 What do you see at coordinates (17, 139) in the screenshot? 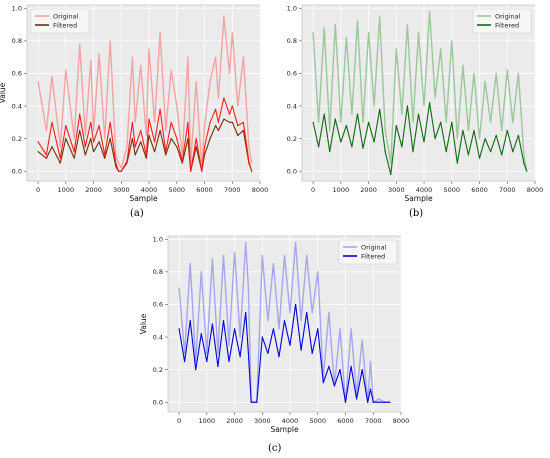
I see `y-tick-label: 0.2` at bounding box center [17, 139].